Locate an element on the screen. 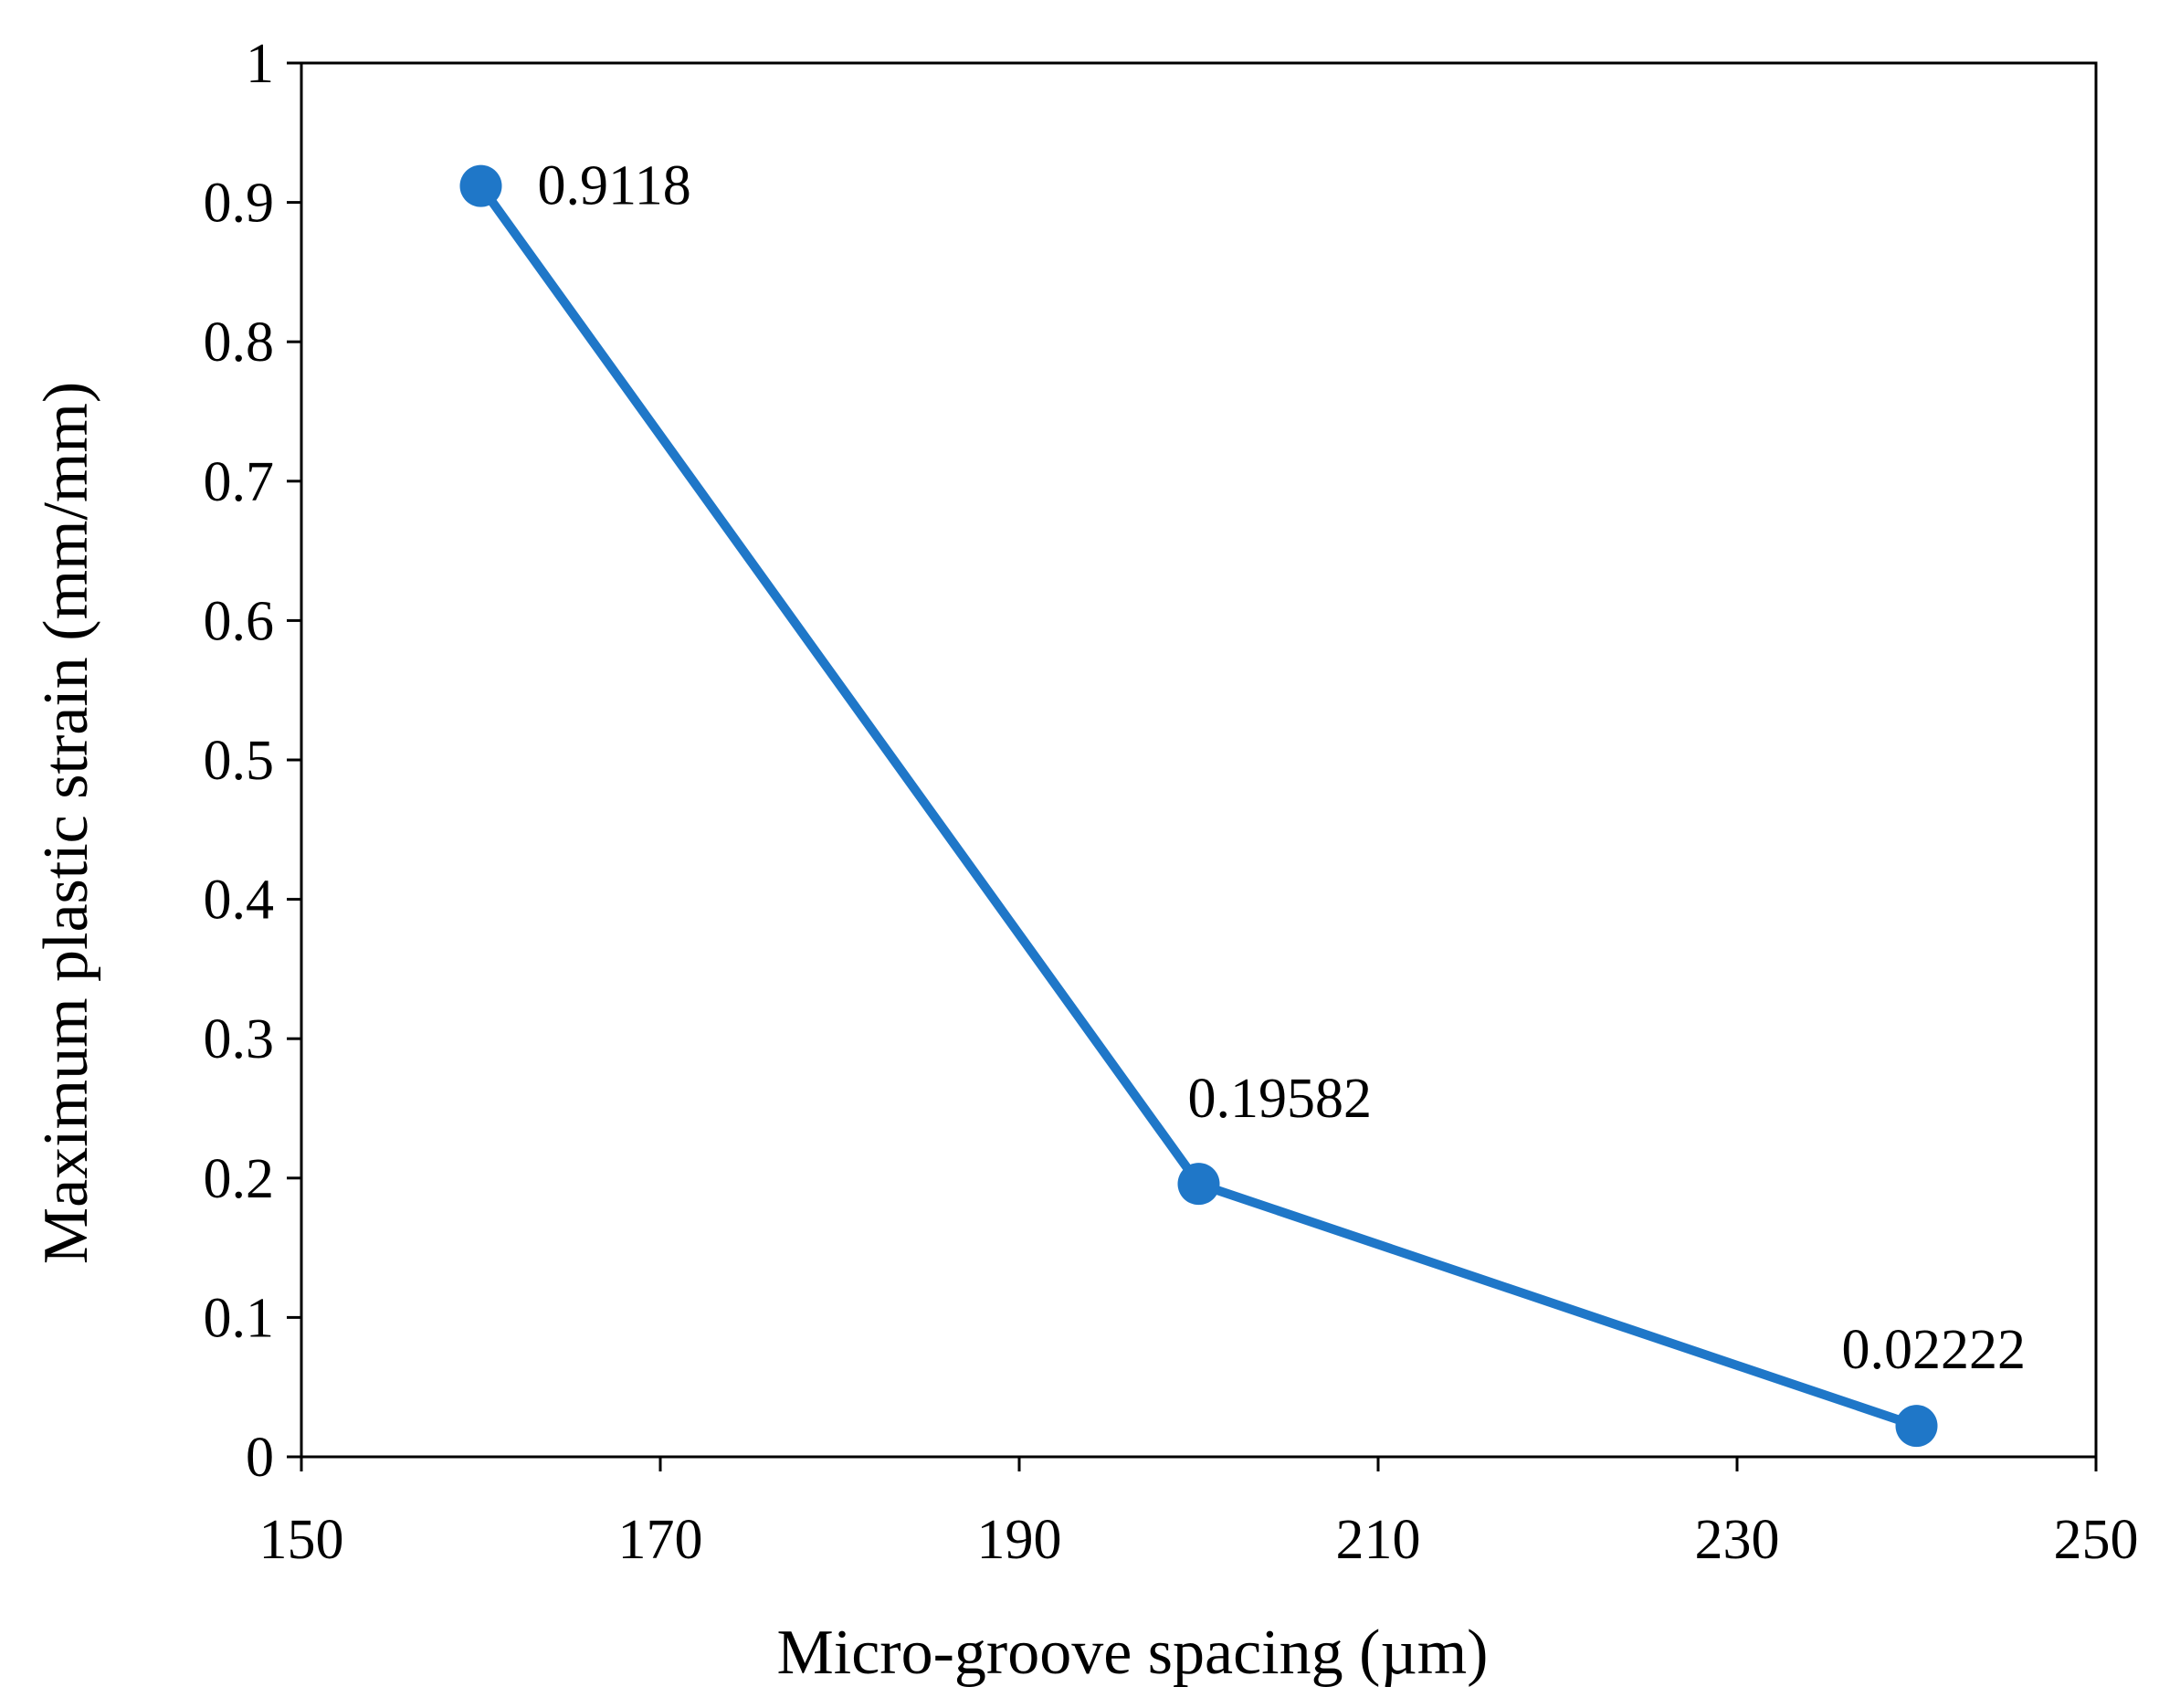 Image resolution: width=2159 pixels, height=1708 pixels. y-tick-label: 0.6 is located at coordinates (240, 621).